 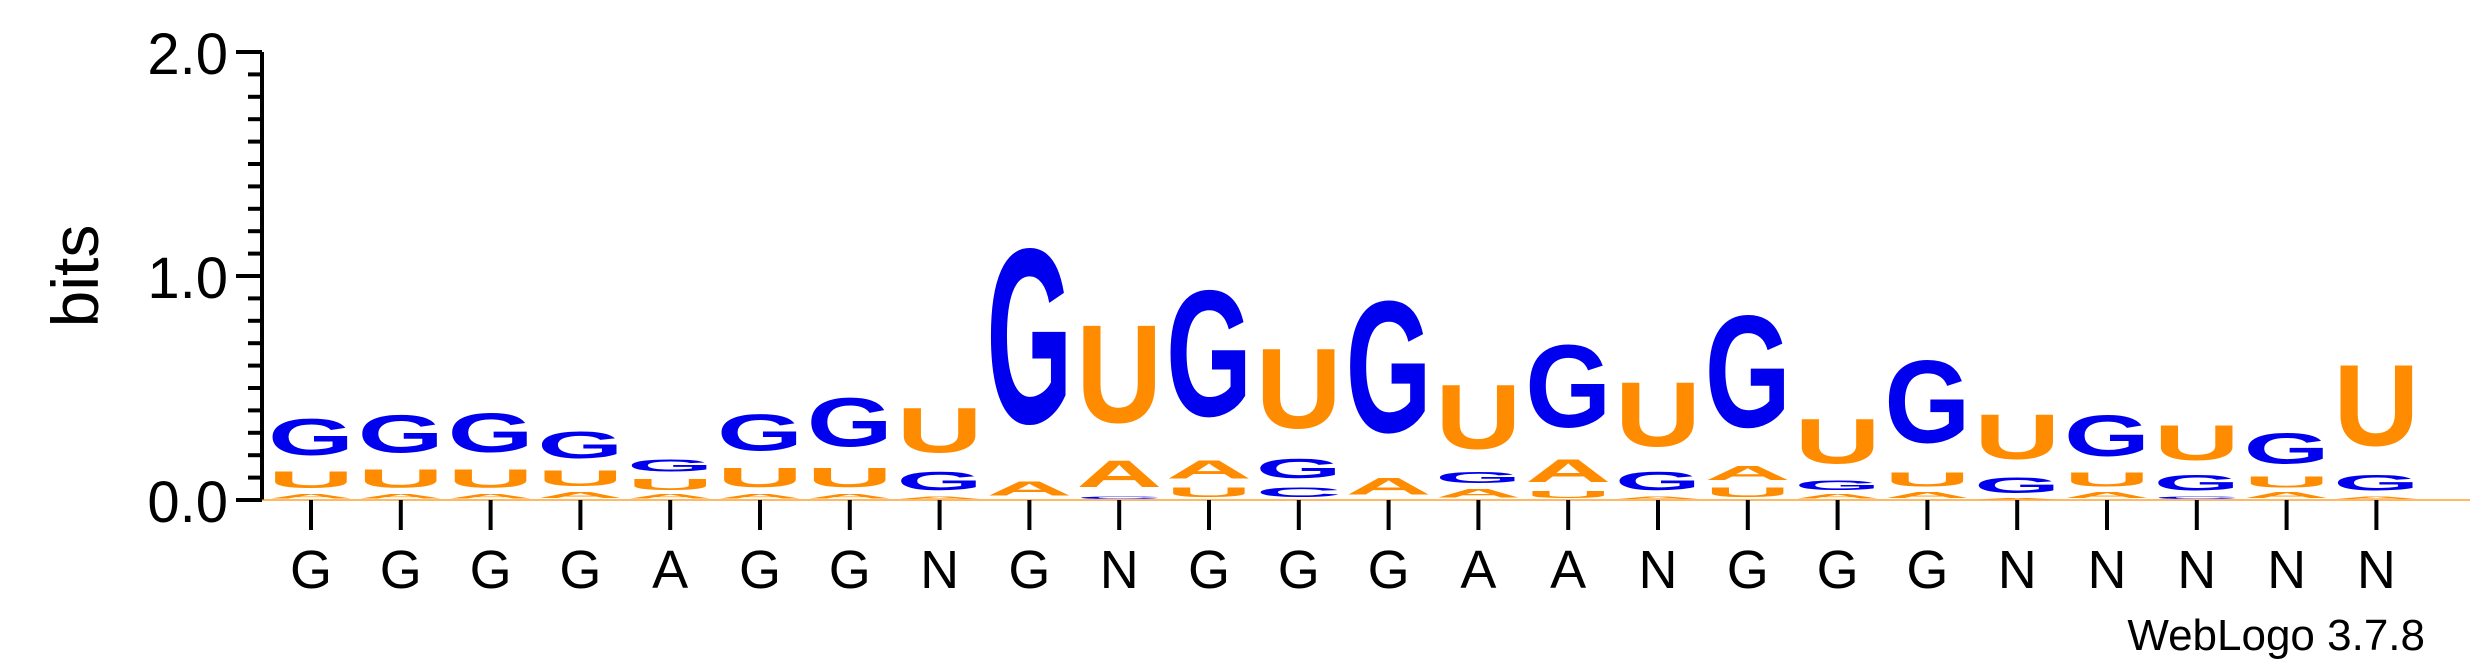 What do you see at coordinates (249, 276) in the screenshot?
I see `y-axis-ticks` at bounding box center [249, 276].